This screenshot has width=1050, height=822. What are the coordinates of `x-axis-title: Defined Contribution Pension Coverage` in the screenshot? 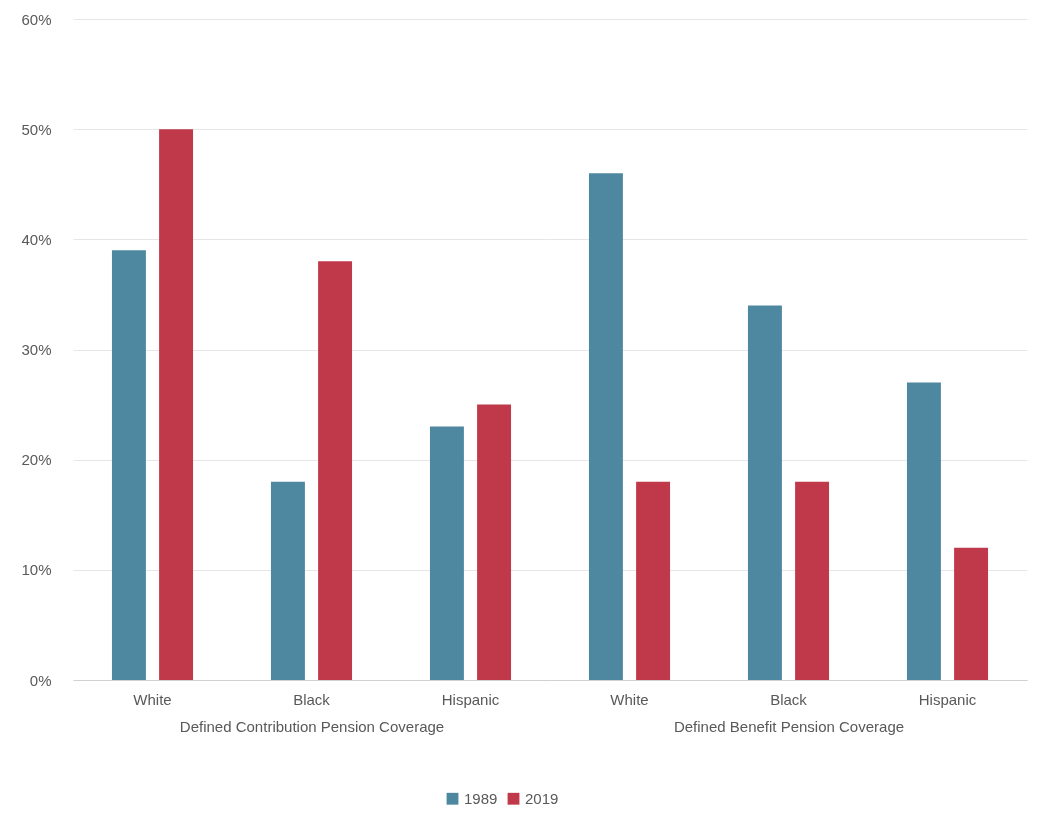 It's located at (312, 726).